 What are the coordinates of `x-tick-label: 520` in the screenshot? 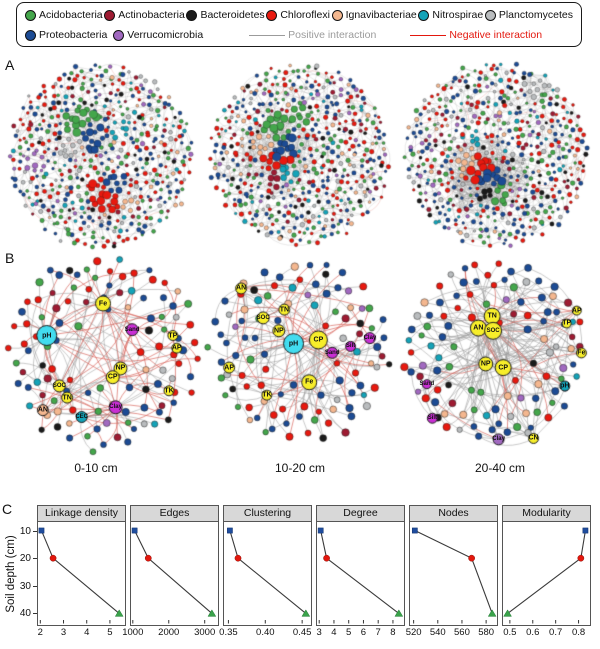 It's located at (413, 632).